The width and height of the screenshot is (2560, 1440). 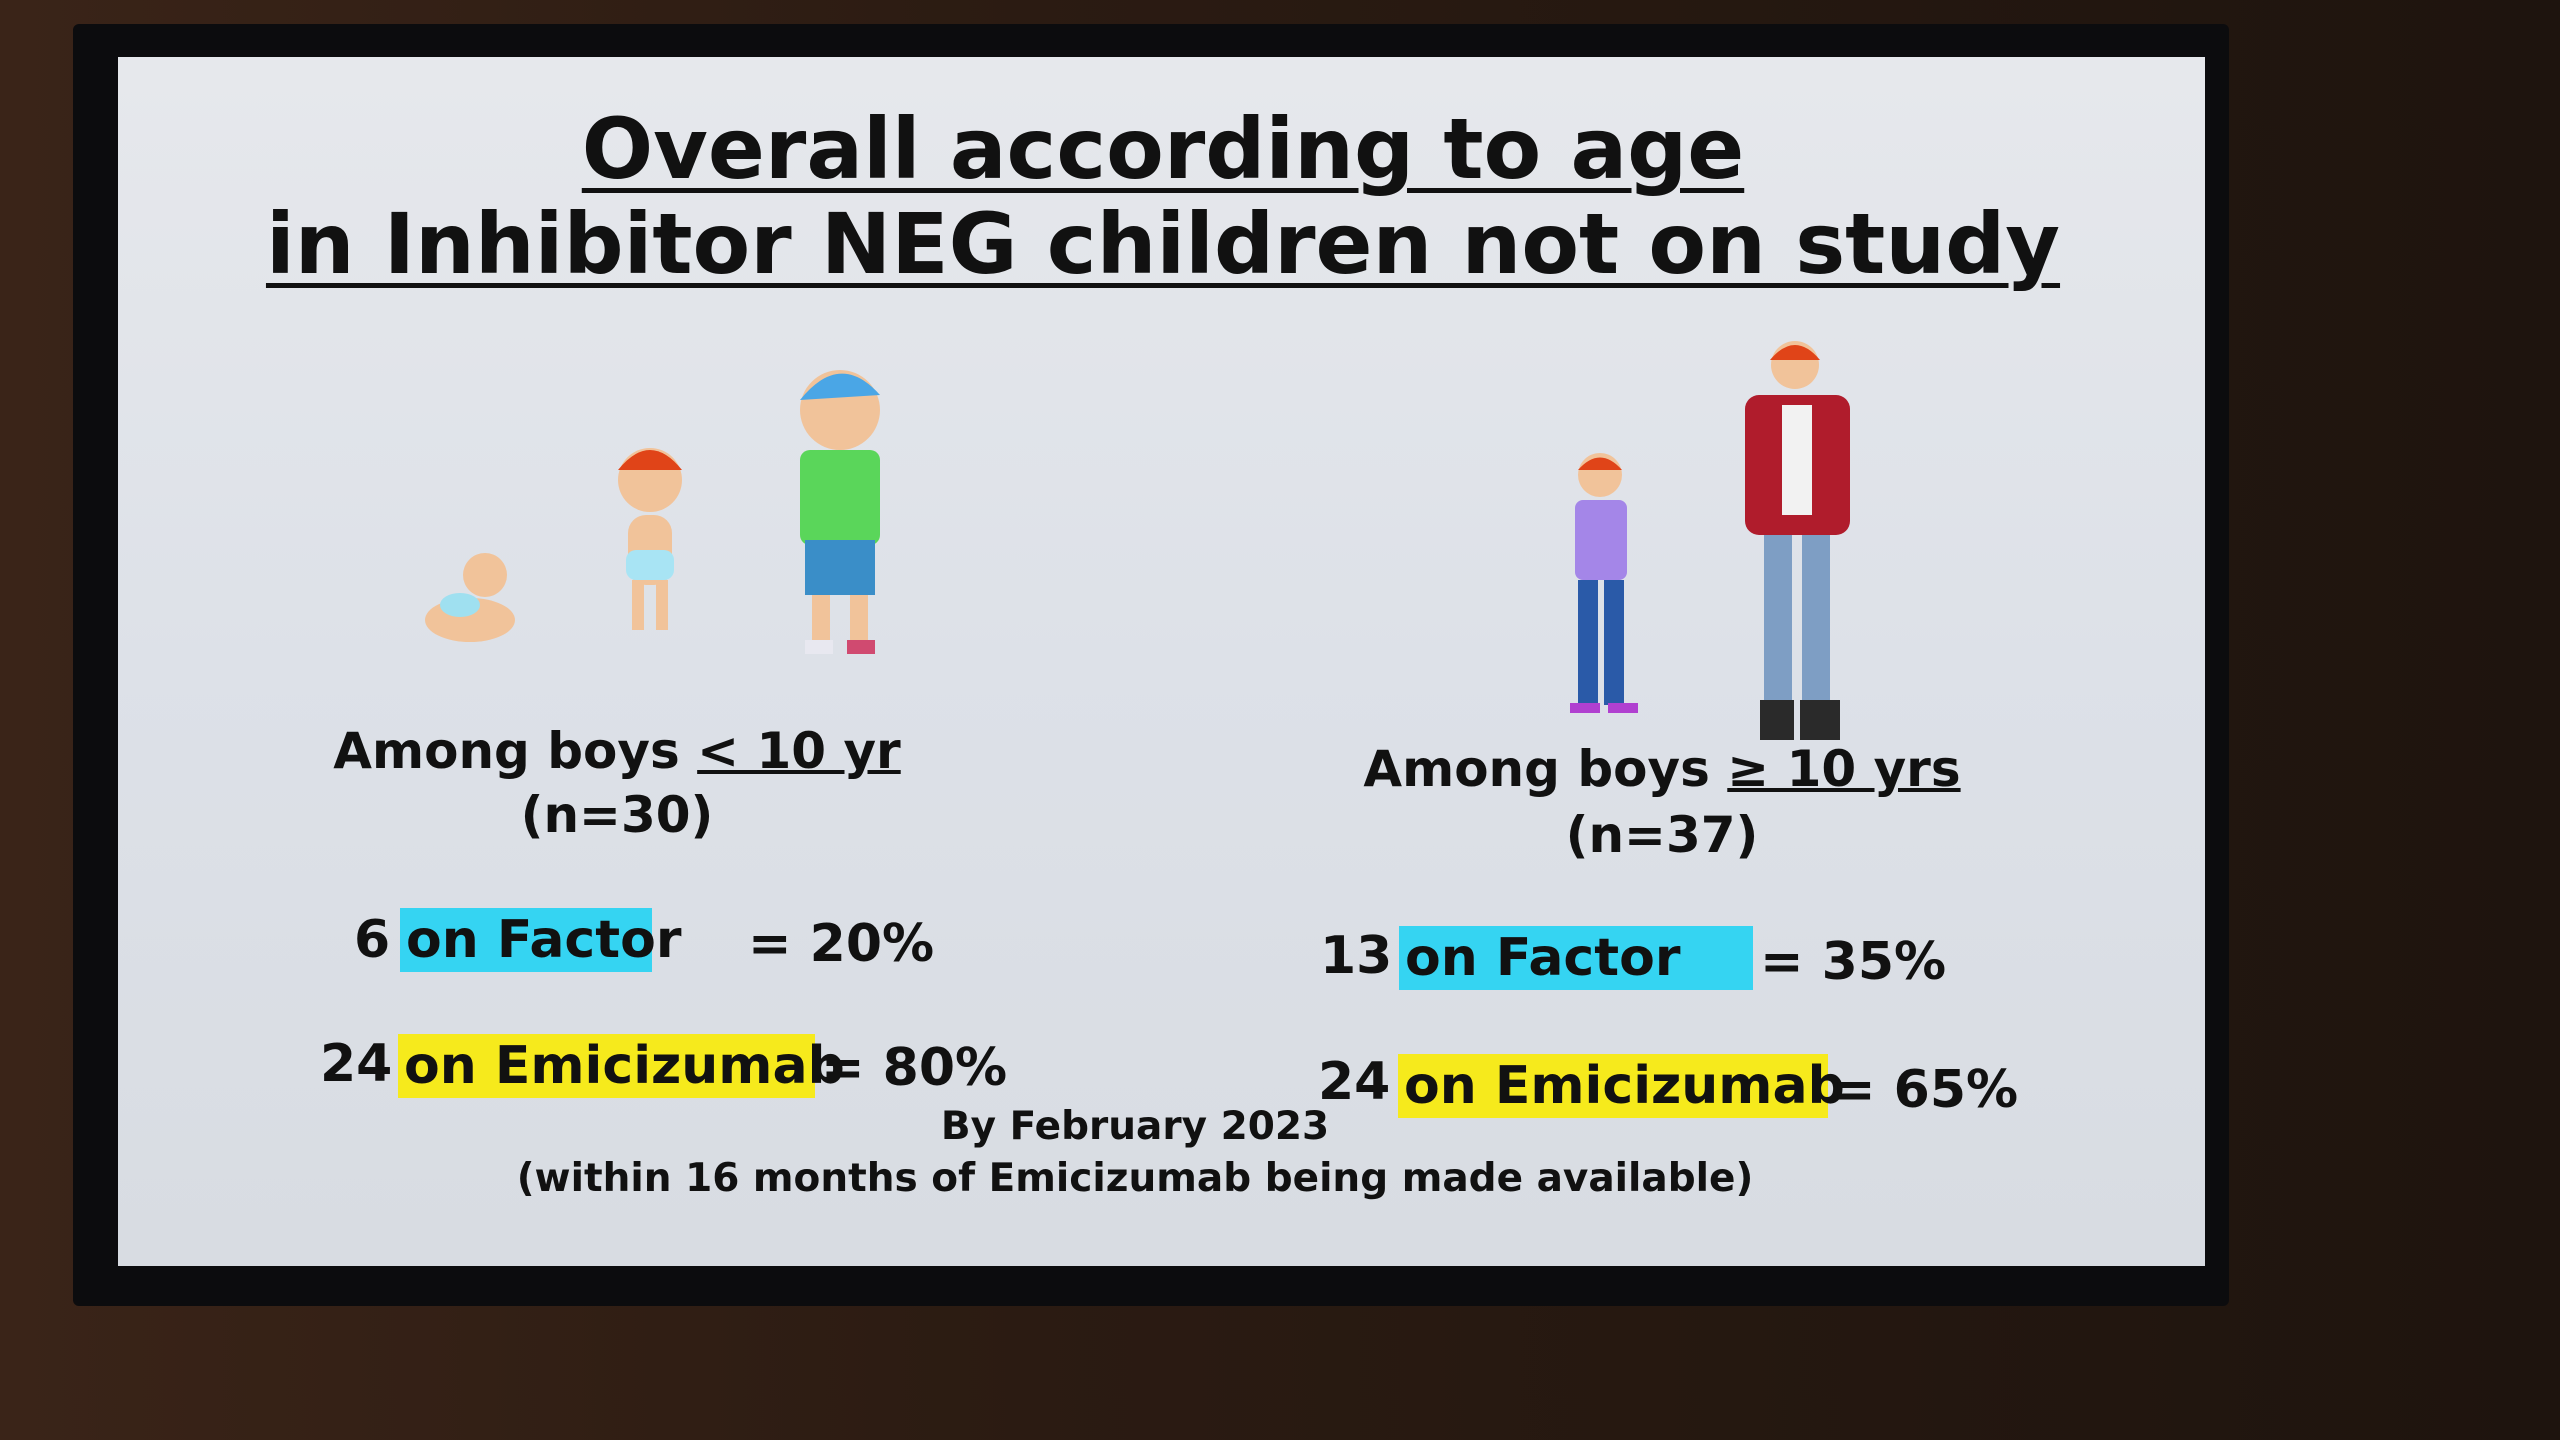 What do you see at coordinates (1163, 149) in the screenshot?
I see `title-line: Overall according to age` at bounding box center [1163, 149].